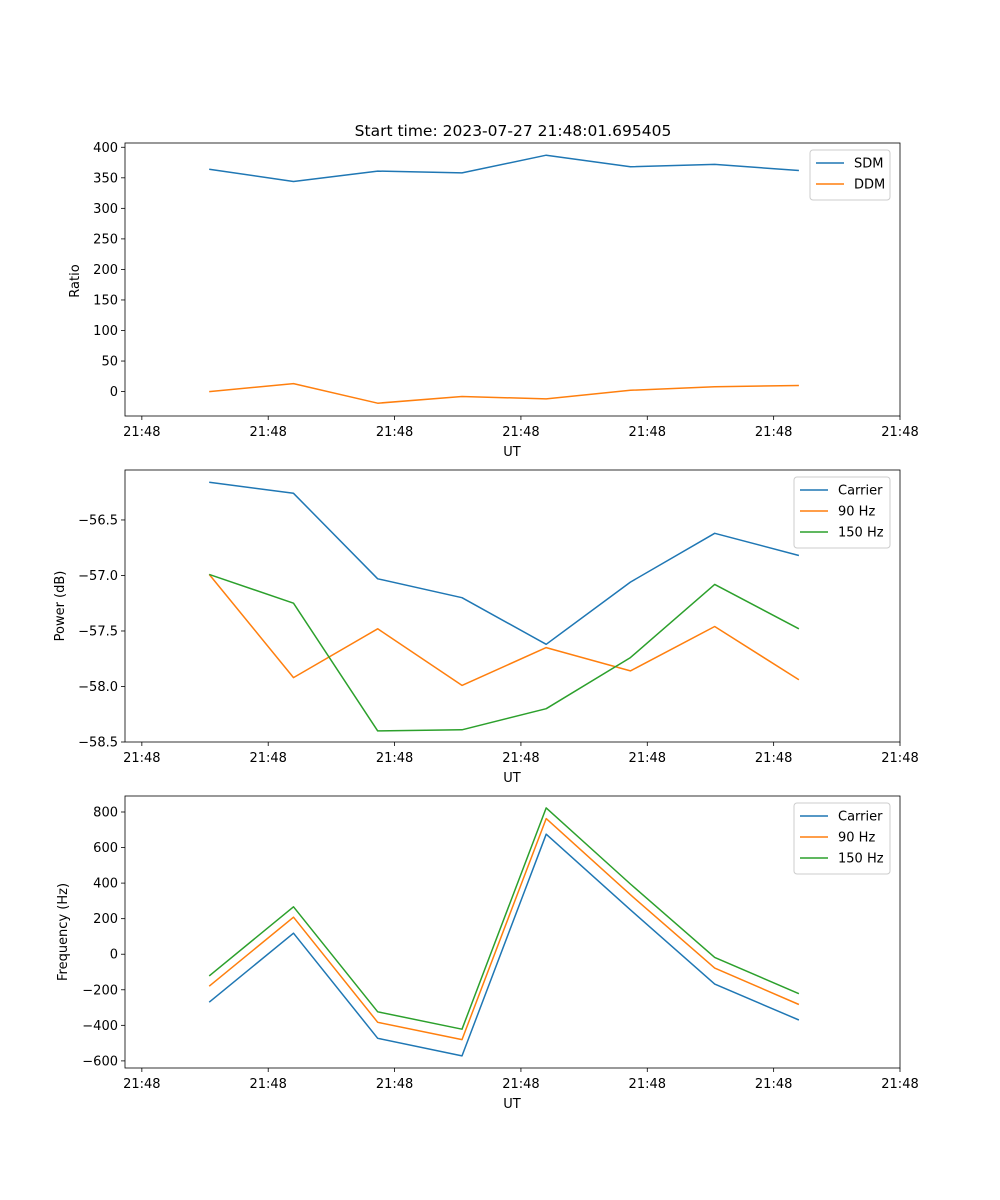 Image resolution: width=1000 pixels, height=1200 pixels. Describe the element at coordinates (513, 131) in the screenshot. I see `chart-title: Start time: 2023-07-27 21:48:01.695405` at that location.